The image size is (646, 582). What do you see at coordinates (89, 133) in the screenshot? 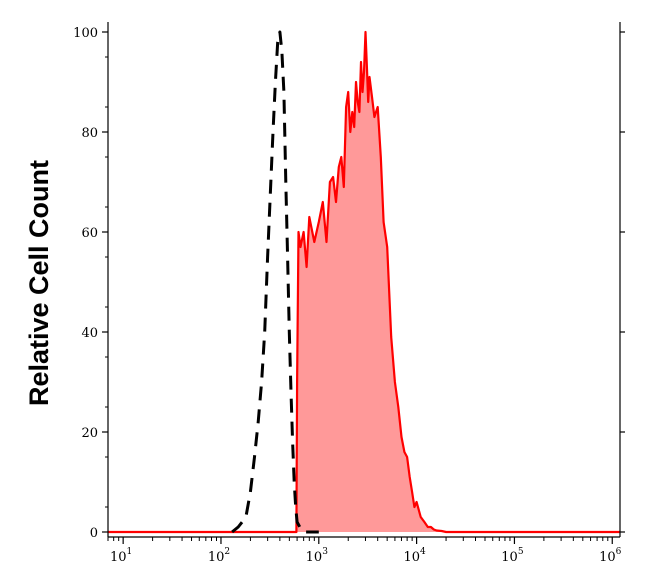
I see `y-tick-label: 80` at bounding box center [89, 133].